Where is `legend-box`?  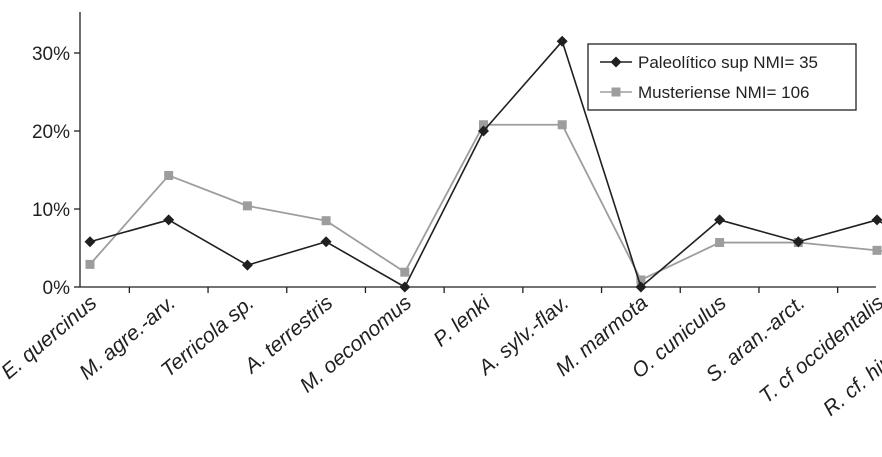
legend-box is located at coordinates (722, 77).